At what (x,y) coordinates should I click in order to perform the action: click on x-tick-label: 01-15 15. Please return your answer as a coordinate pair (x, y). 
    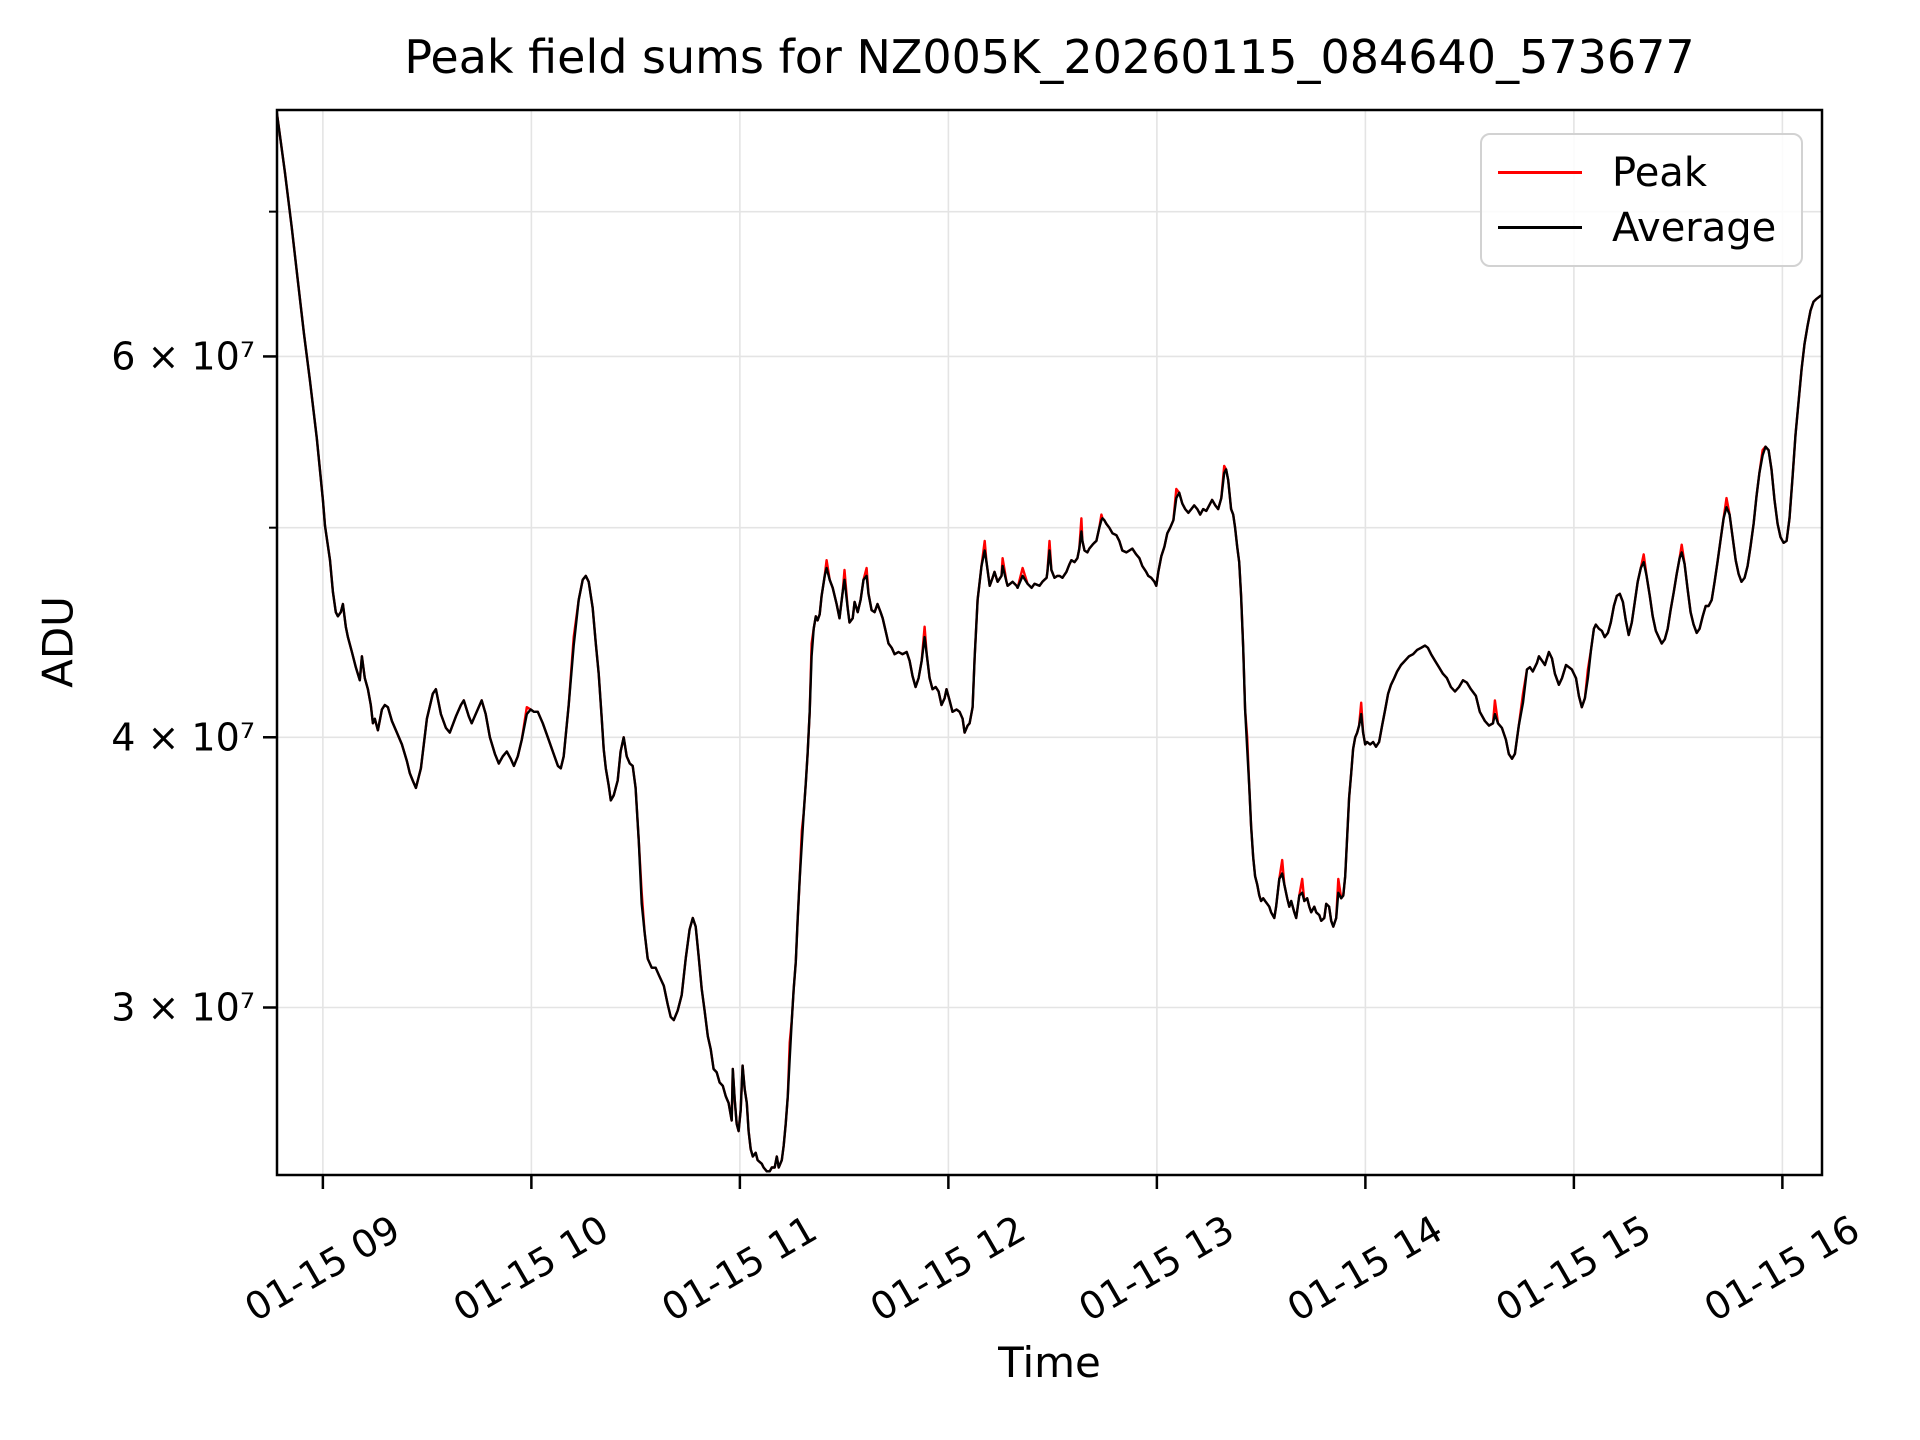
    Looking at the image, I should click on (1573, 1269).